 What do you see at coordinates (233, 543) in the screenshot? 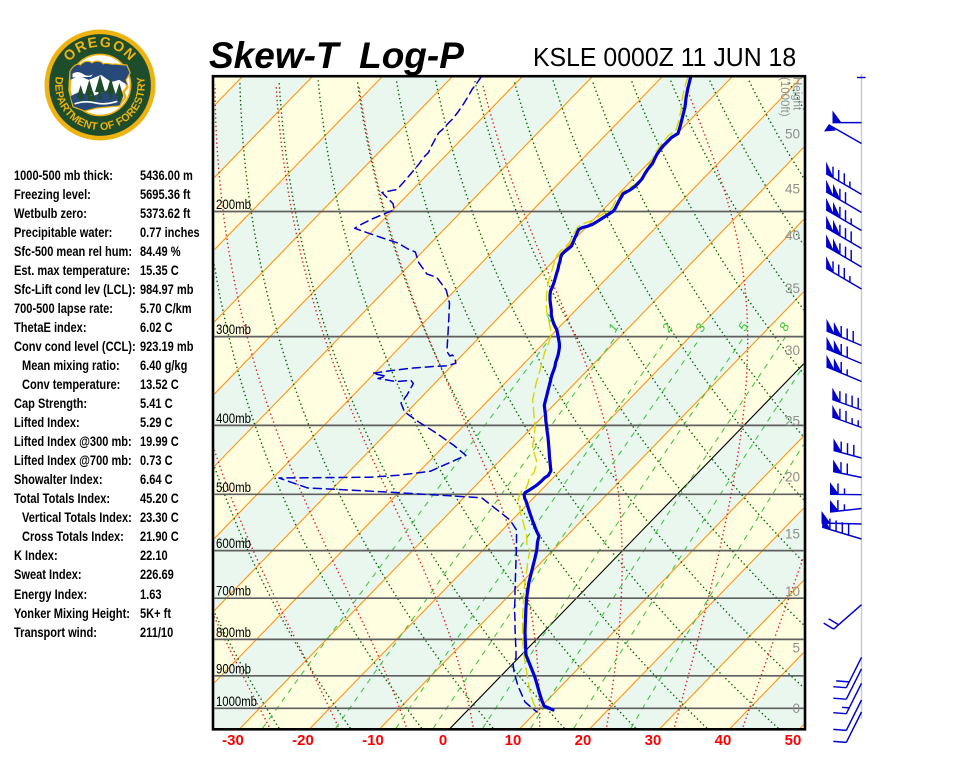
I see `svg-text: 600mb` at bounding box center [233, 543].